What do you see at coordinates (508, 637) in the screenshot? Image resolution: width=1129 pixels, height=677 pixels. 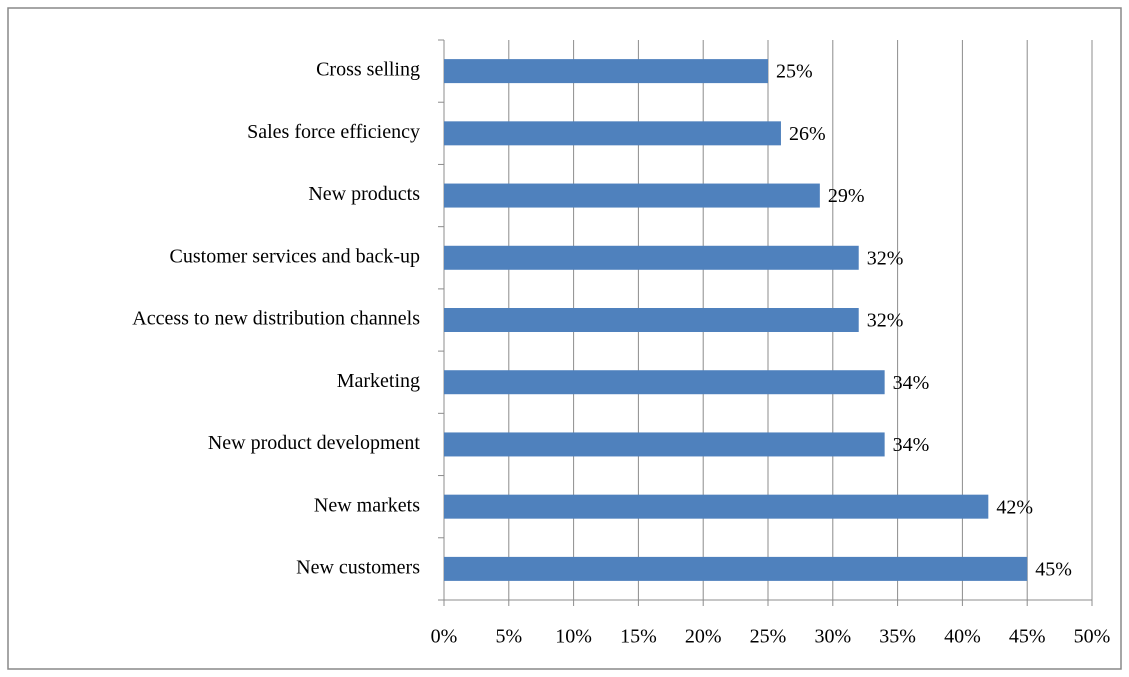 I see `x-tick-label: 5%` at bounding box center [508, 637].